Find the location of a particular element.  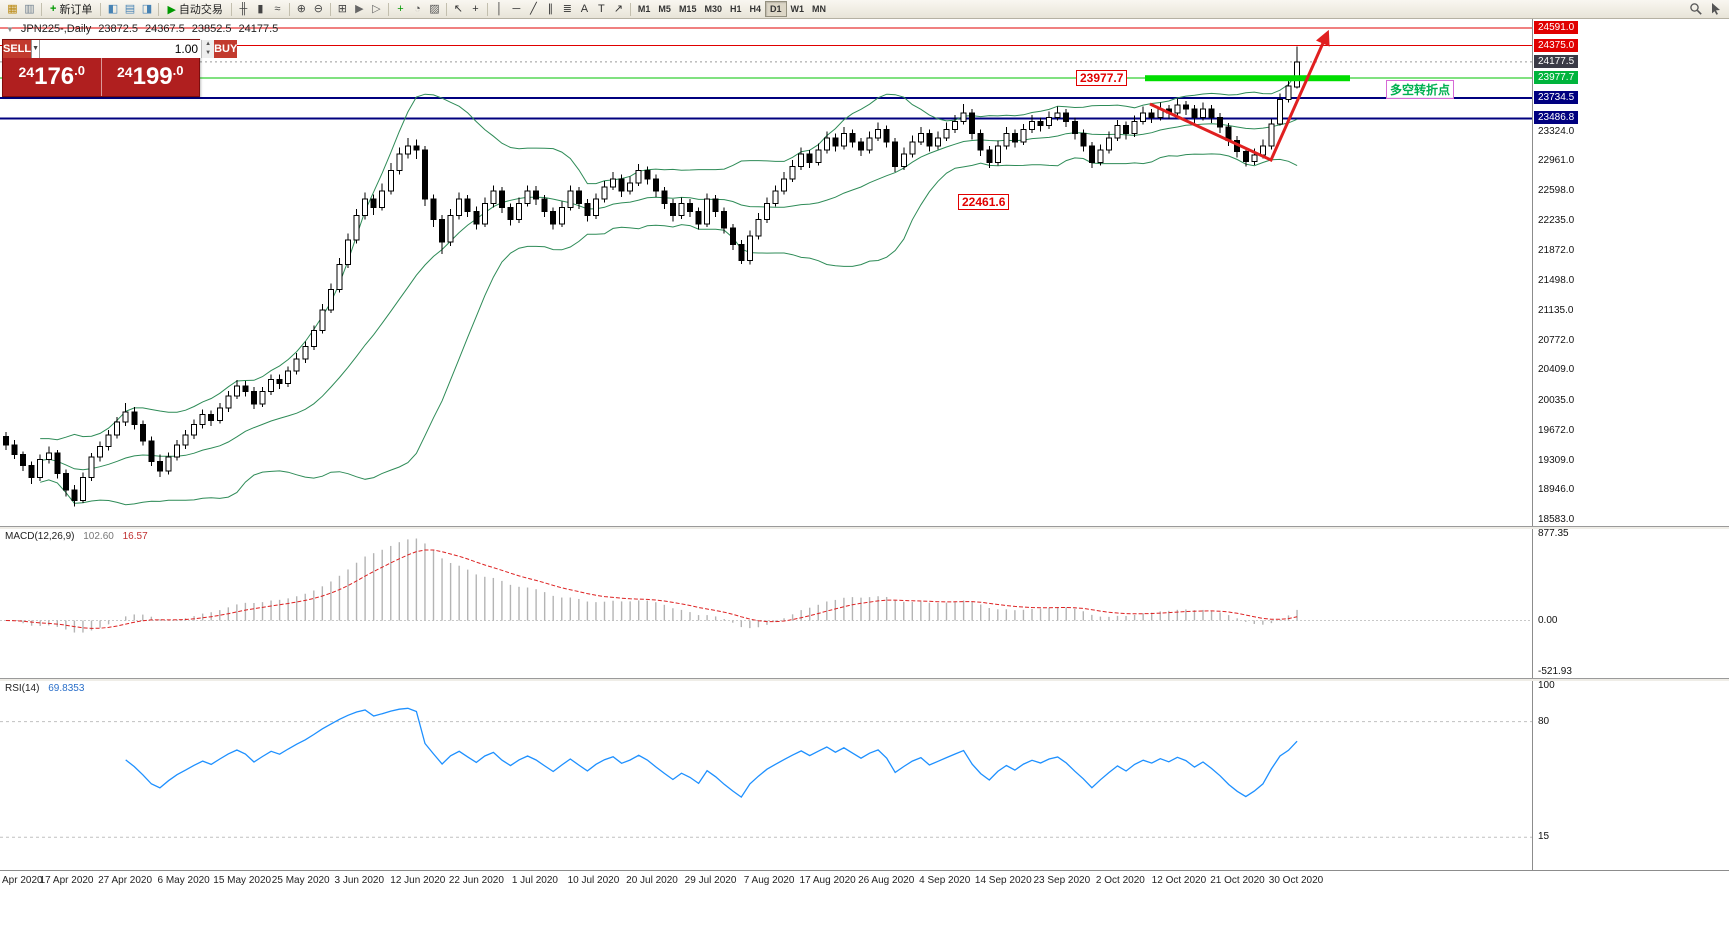

rsi-name: RSI(14) is located at coordinates (22, 688).